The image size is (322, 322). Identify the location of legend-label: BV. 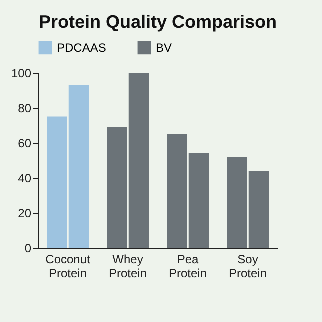
(164, 47).